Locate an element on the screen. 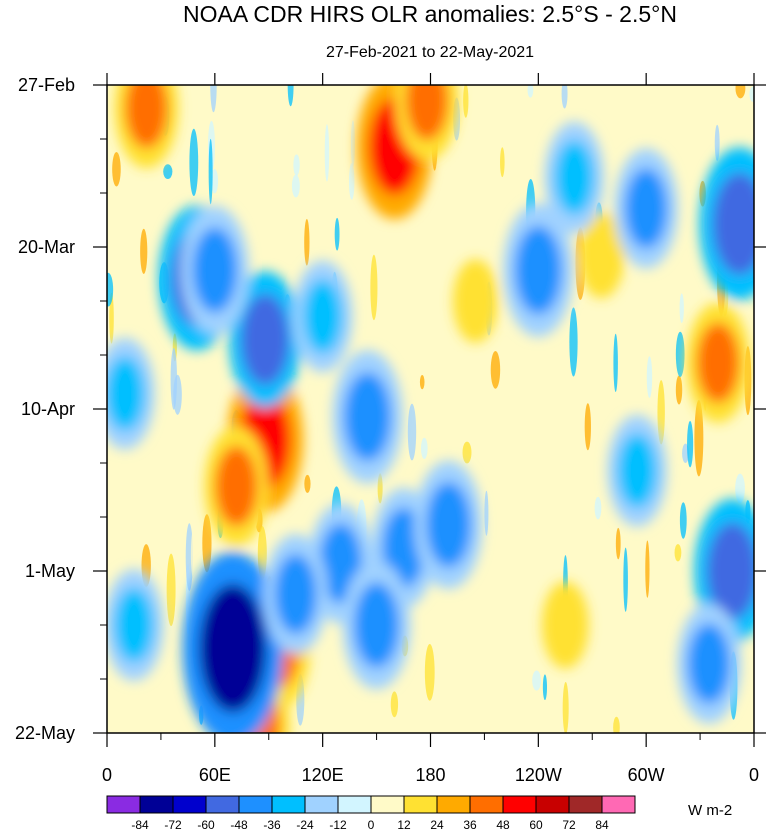  colorbar-label: -60 is located at coordinates (206, 825).